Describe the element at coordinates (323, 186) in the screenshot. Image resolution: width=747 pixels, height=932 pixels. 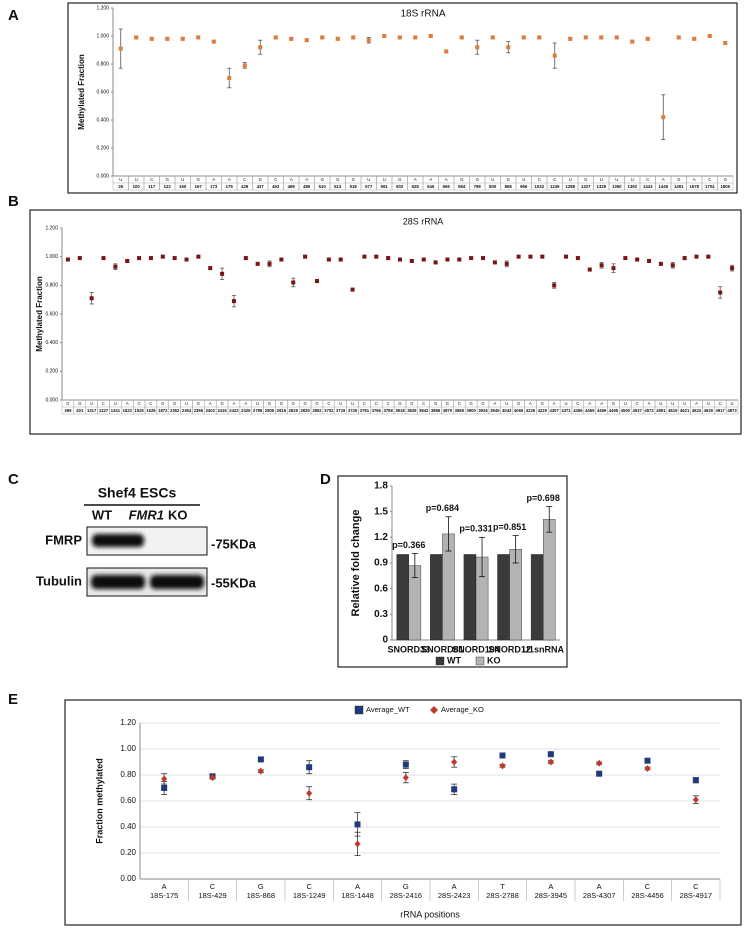
I see `position-label: 510` at that location.